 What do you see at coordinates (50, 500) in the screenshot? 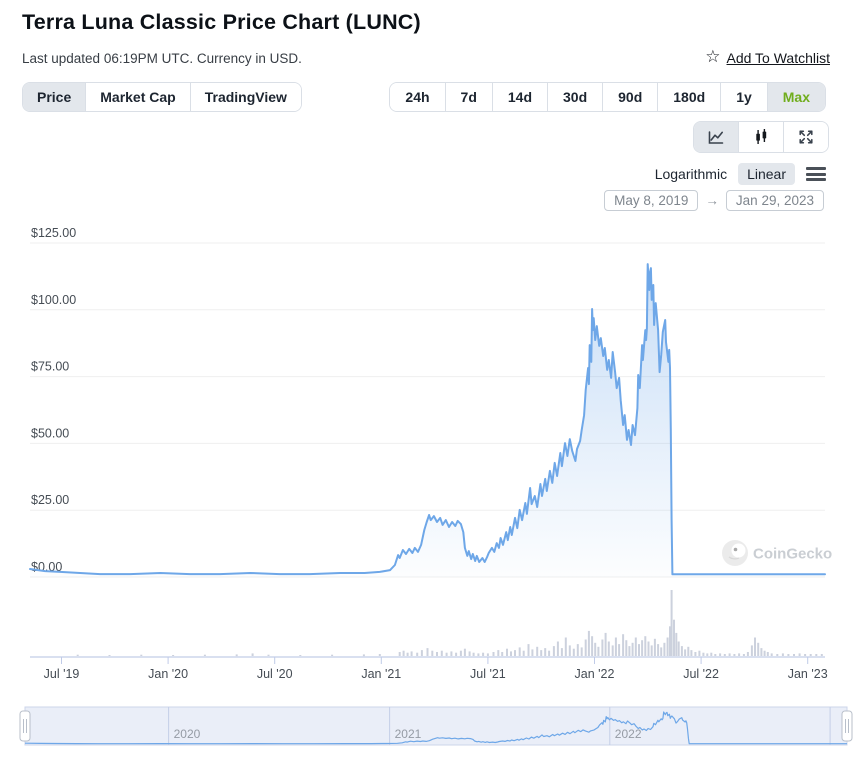
I see `svg-text: $25.00` at bounding box center [50, 500].